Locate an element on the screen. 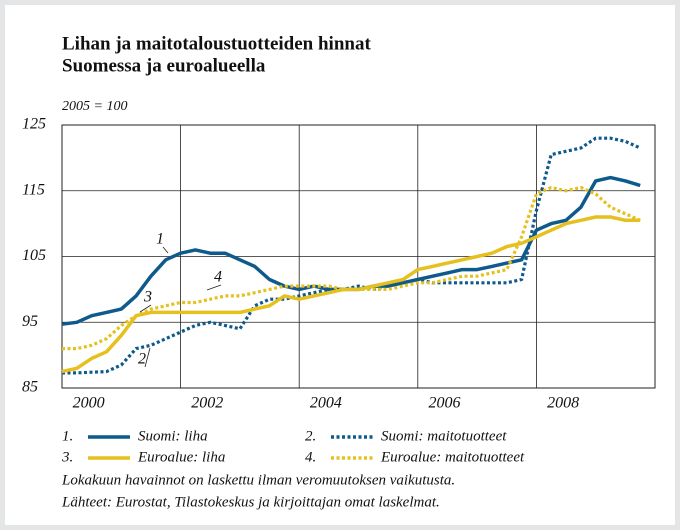 This screenshot has width=680, height=530. annotation: 1 is located at coordinates (160, 239).